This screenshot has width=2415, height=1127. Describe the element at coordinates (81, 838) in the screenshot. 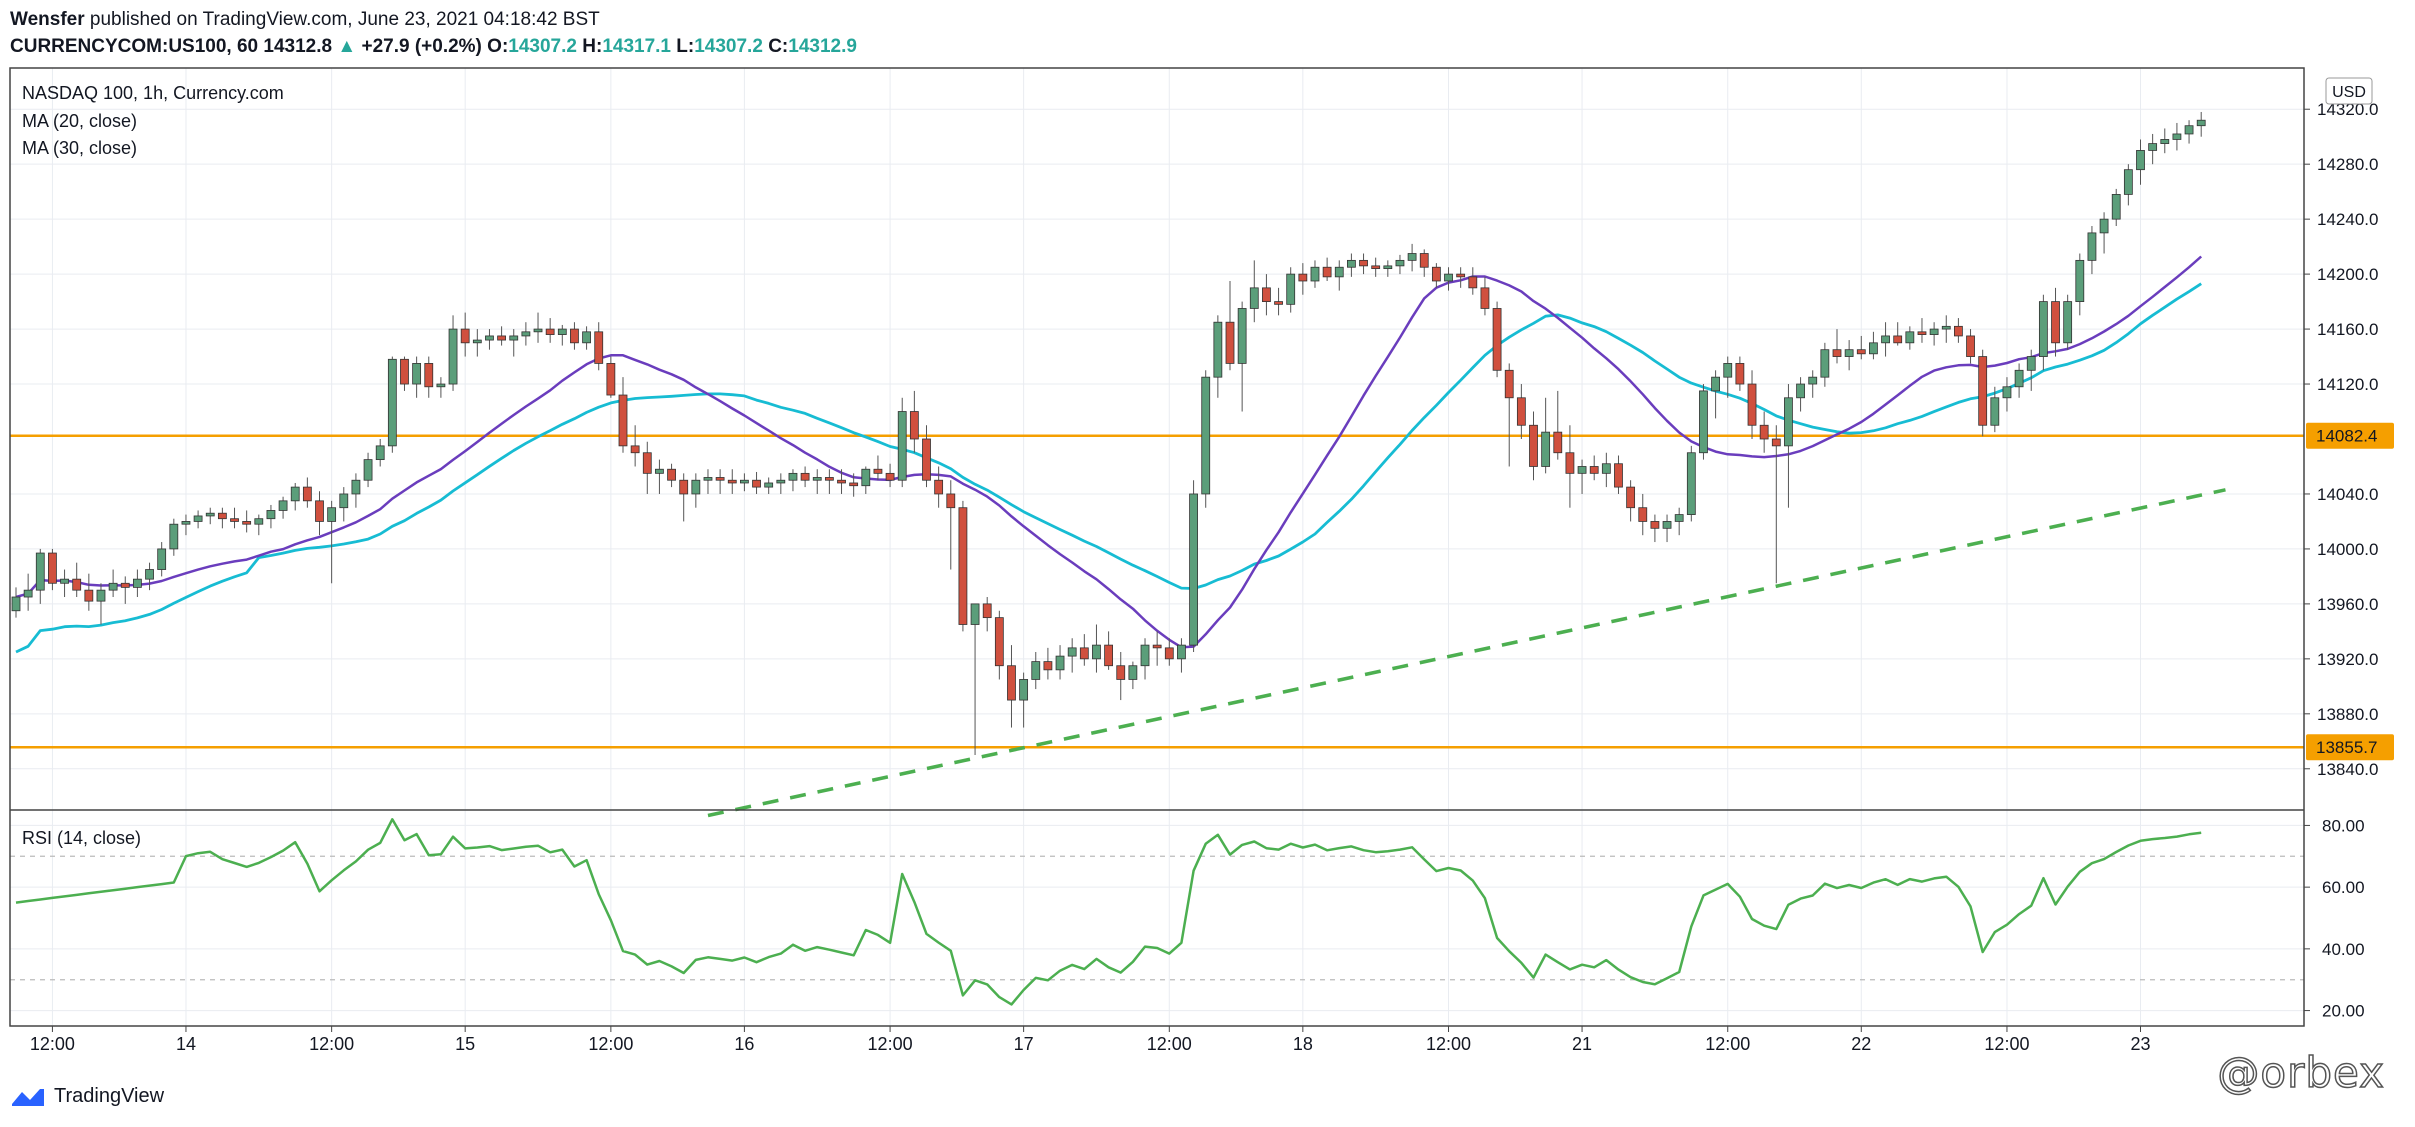

I see `rsi-legend: RSI (14, close)` at that location.